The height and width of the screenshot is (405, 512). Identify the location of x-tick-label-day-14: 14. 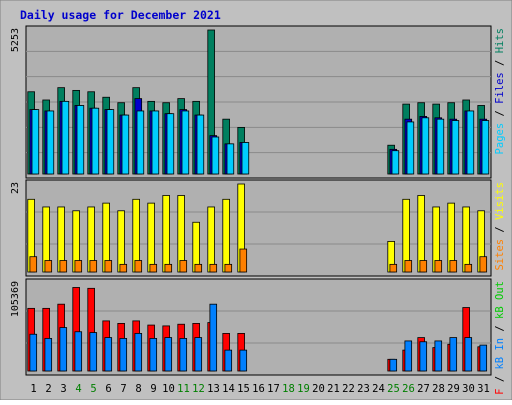
(228, 389).